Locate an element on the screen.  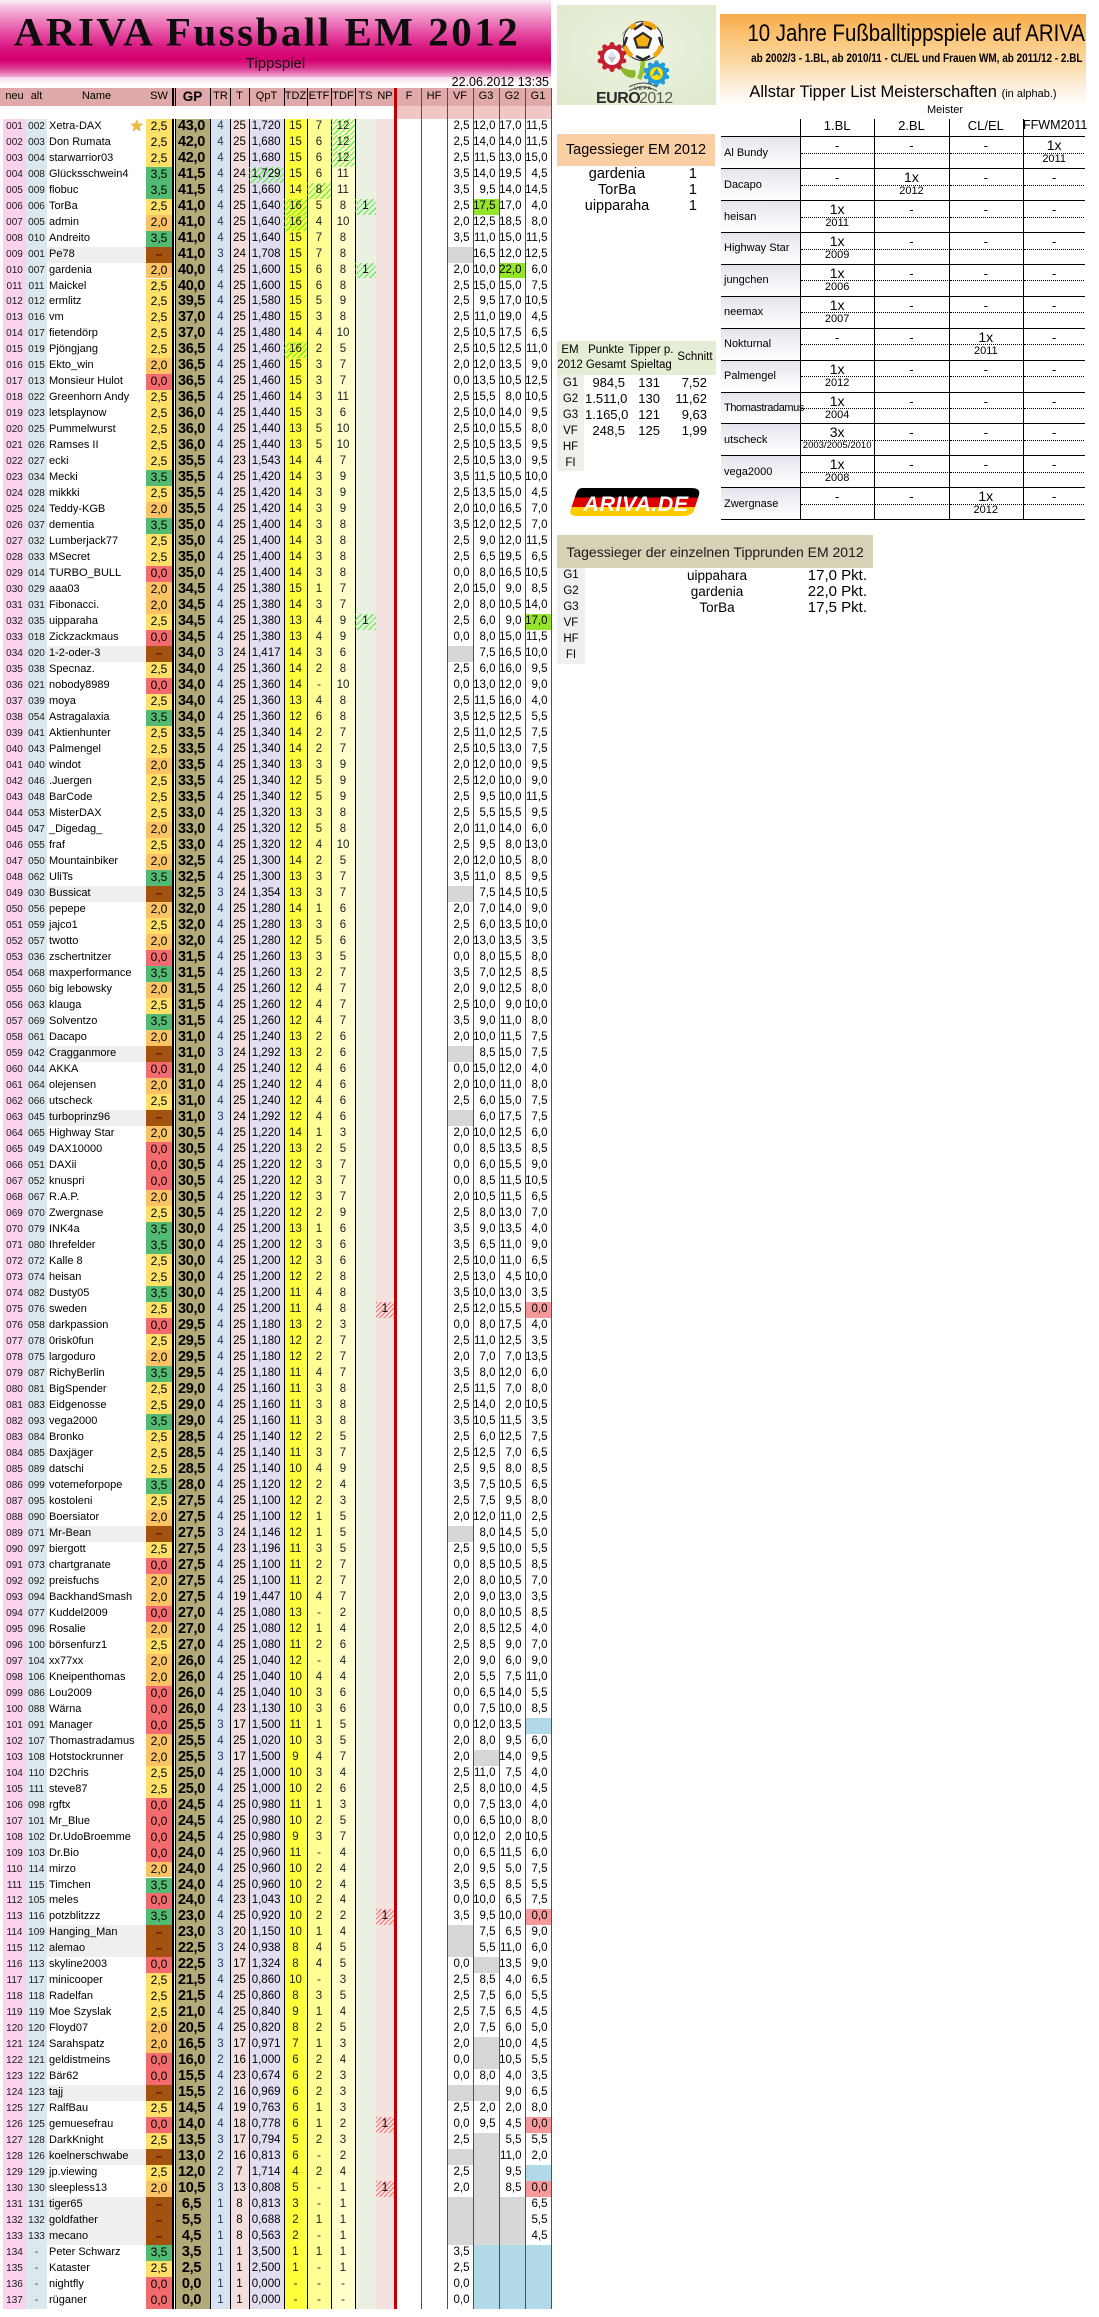
svg-text: UEFA is located at coordinates (643, 89).